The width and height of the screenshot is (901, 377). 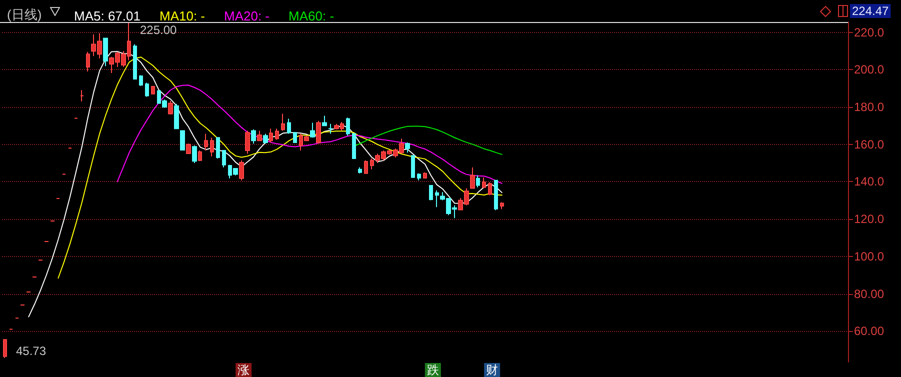 I want to click on y-tick-label: 220.0, so click(x=869, y=32).